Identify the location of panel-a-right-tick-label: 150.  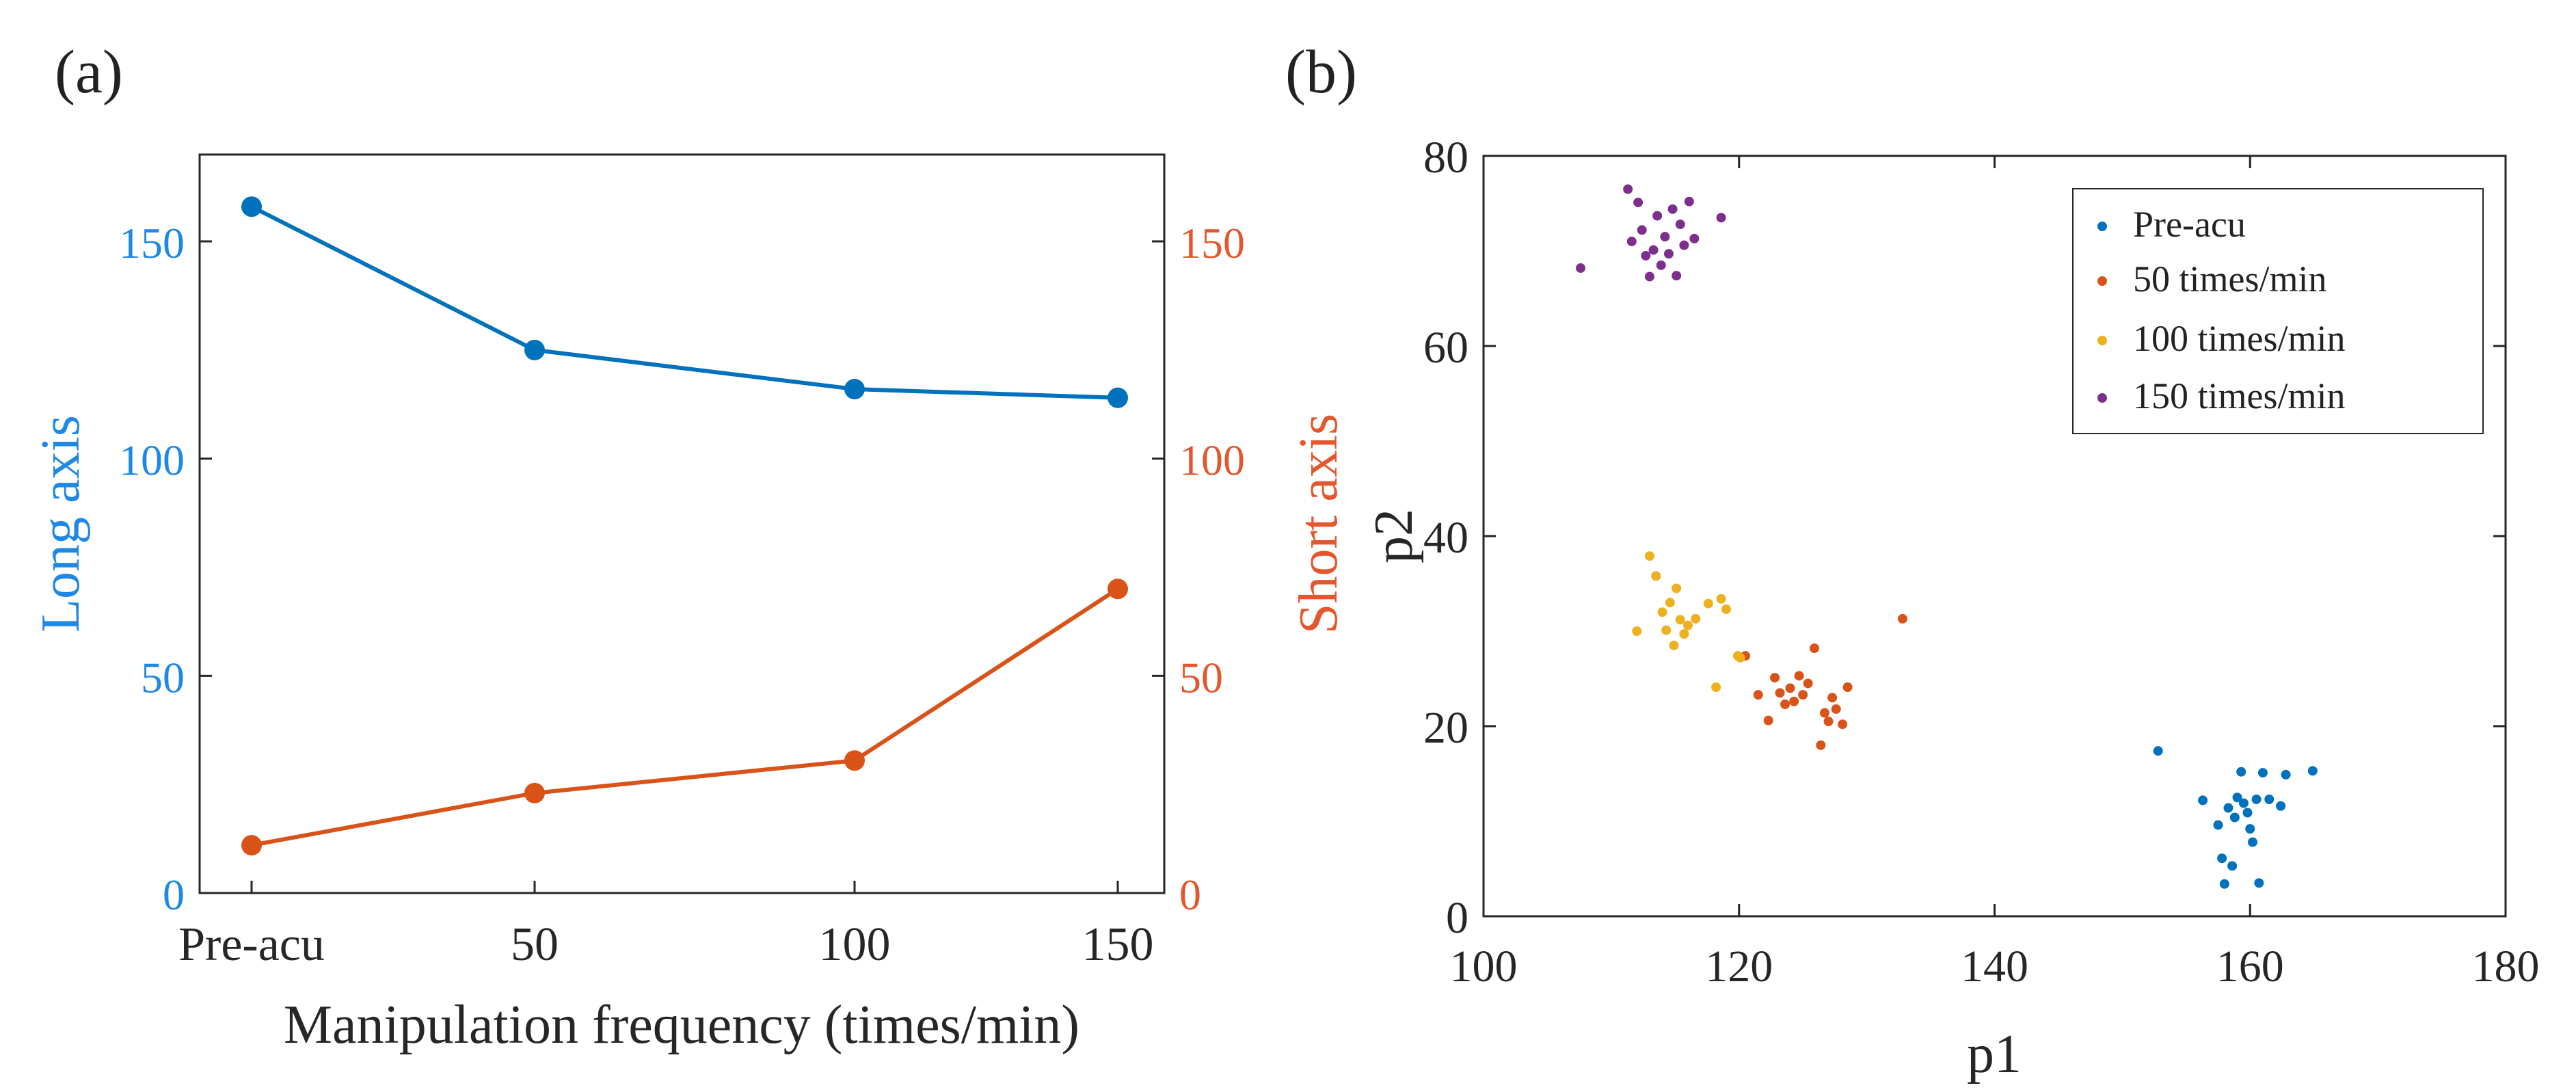
(1212, 243).